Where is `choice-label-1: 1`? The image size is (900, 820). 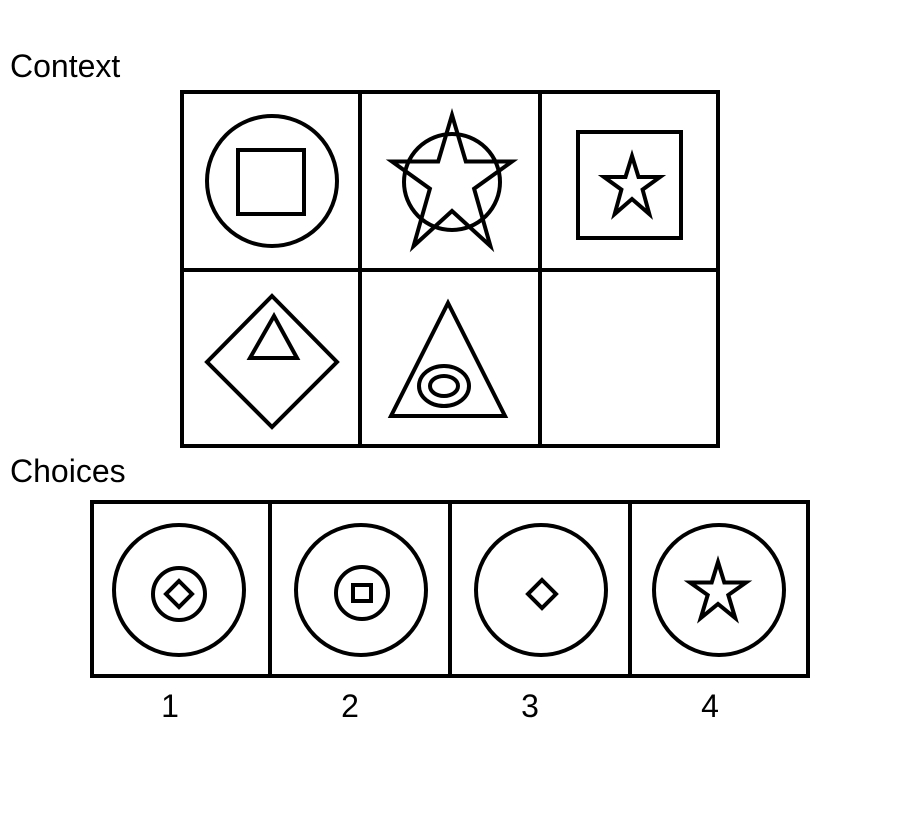 choice-label-1: 1 is located at coordinates (170, 706).